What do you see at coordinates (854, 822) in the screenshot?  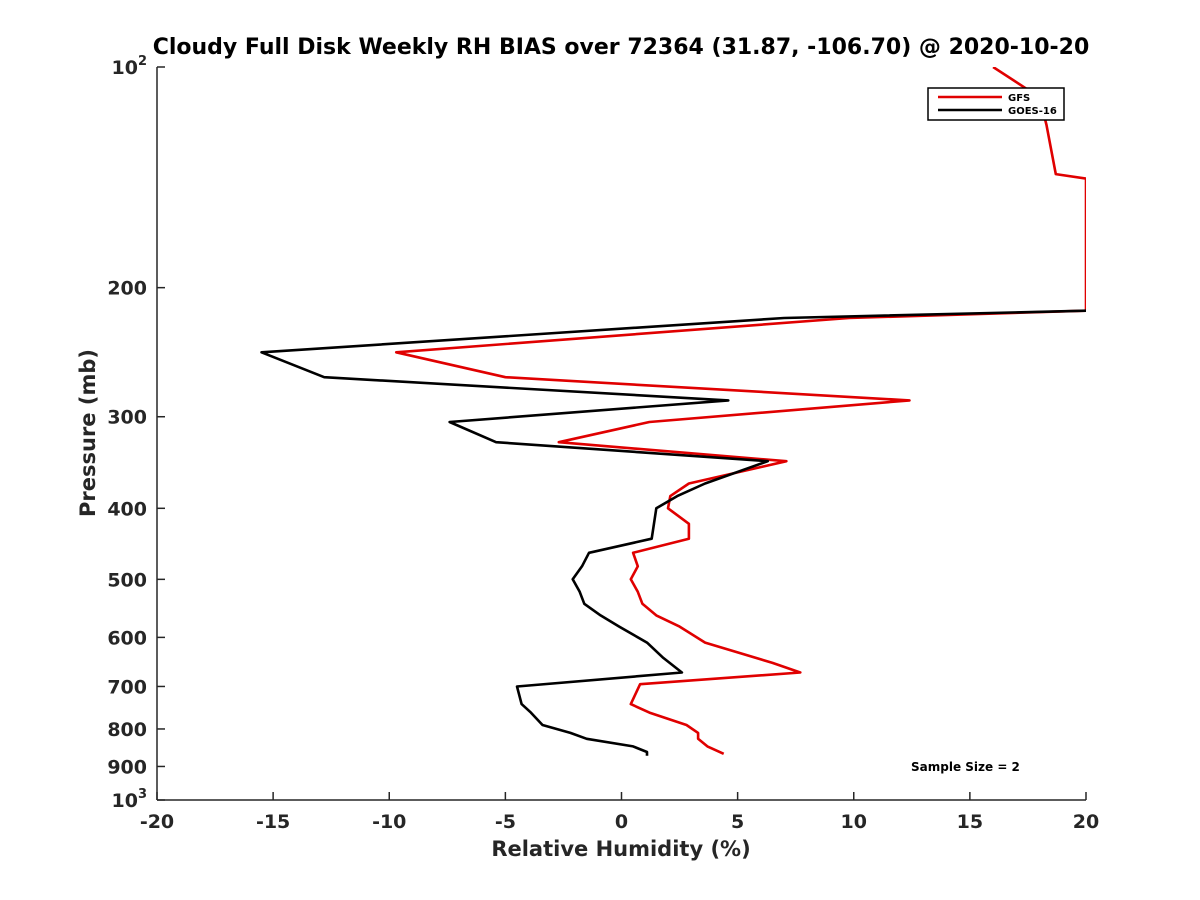 I see `x-tick-label: 10` at bounding box center [854, 822].